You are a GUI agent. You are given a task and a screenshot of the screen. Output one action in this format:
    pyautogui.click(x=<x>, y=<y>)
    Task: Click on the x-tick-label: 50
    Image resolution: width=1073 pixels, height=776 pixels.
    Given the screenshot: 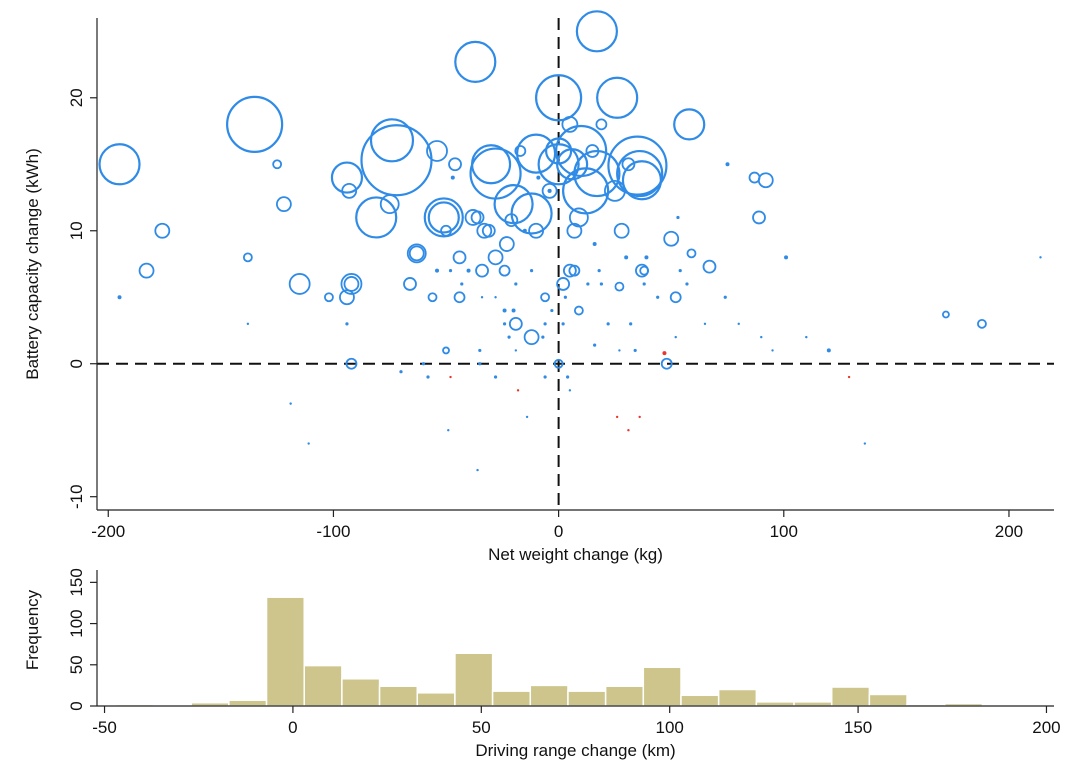 What is the action you would take?
    pyautogui.click(x=481, y=727)
    